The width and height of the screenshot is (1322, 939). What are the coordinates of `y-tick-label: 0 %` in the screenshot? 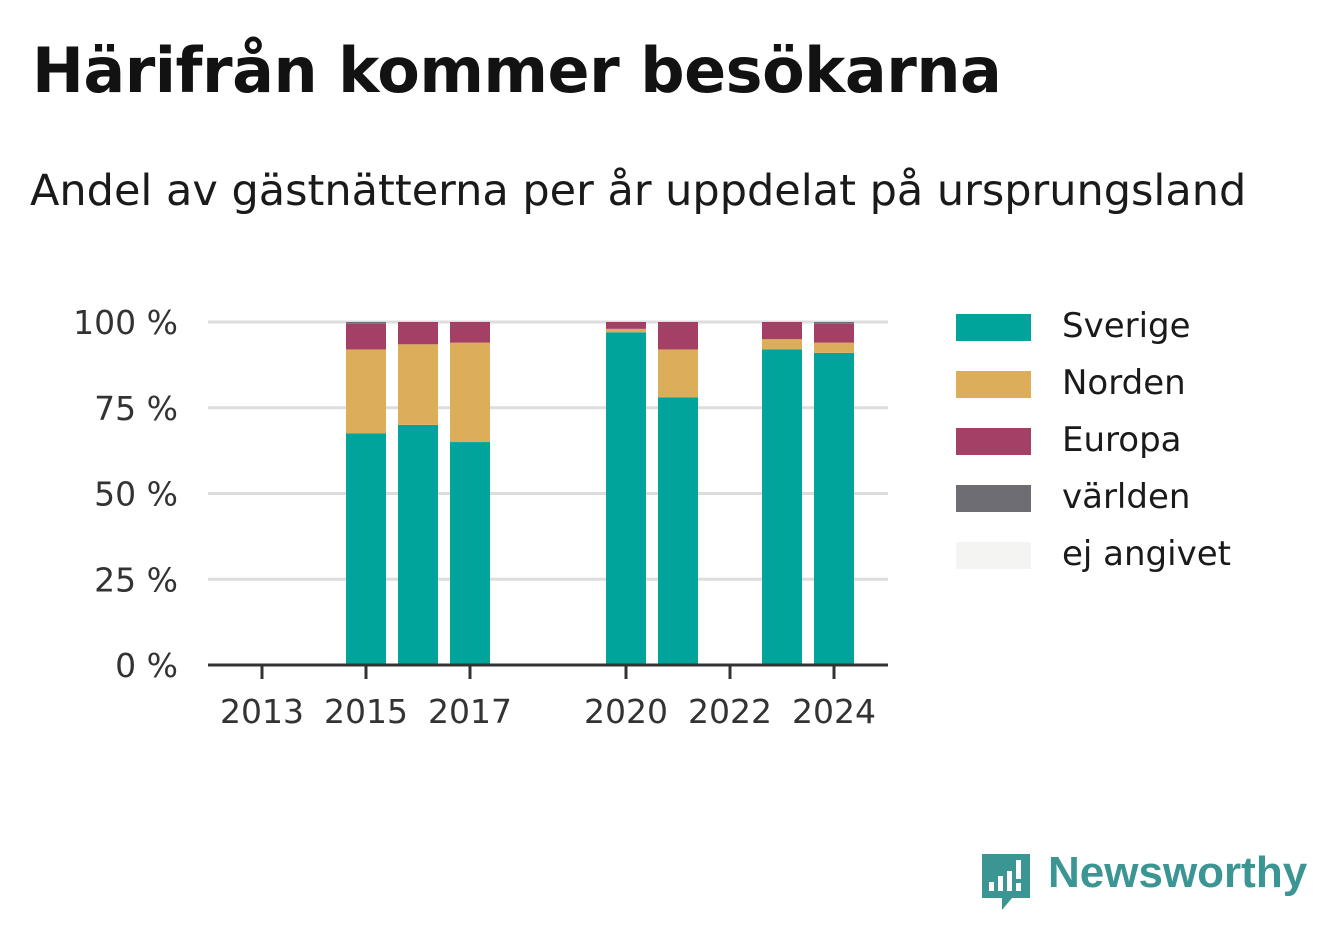 It's located at (146, 665).